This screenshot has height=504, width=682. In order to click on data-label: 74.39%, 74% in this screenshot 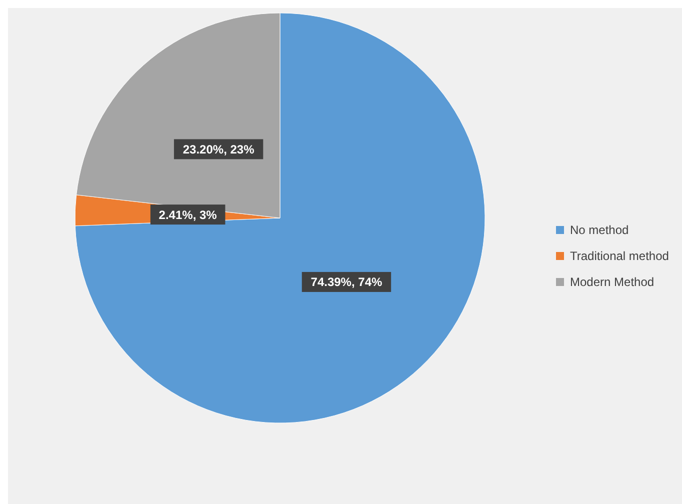, I will do `click(346, 282)`.